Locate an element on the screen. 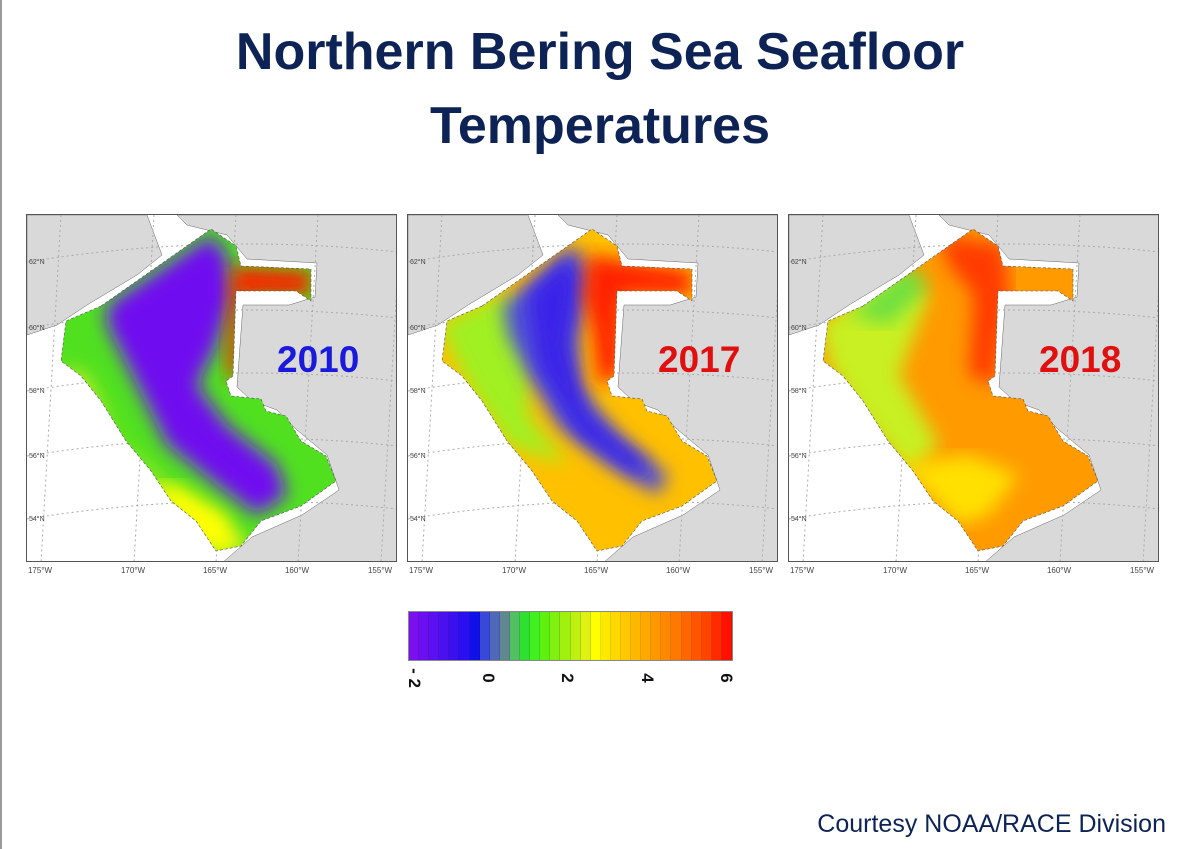 Image resolution: width=1200 pixels, height=849 pixels. page-title: Northern Bering Sea Seafloor is located at coordinates (600, 52).